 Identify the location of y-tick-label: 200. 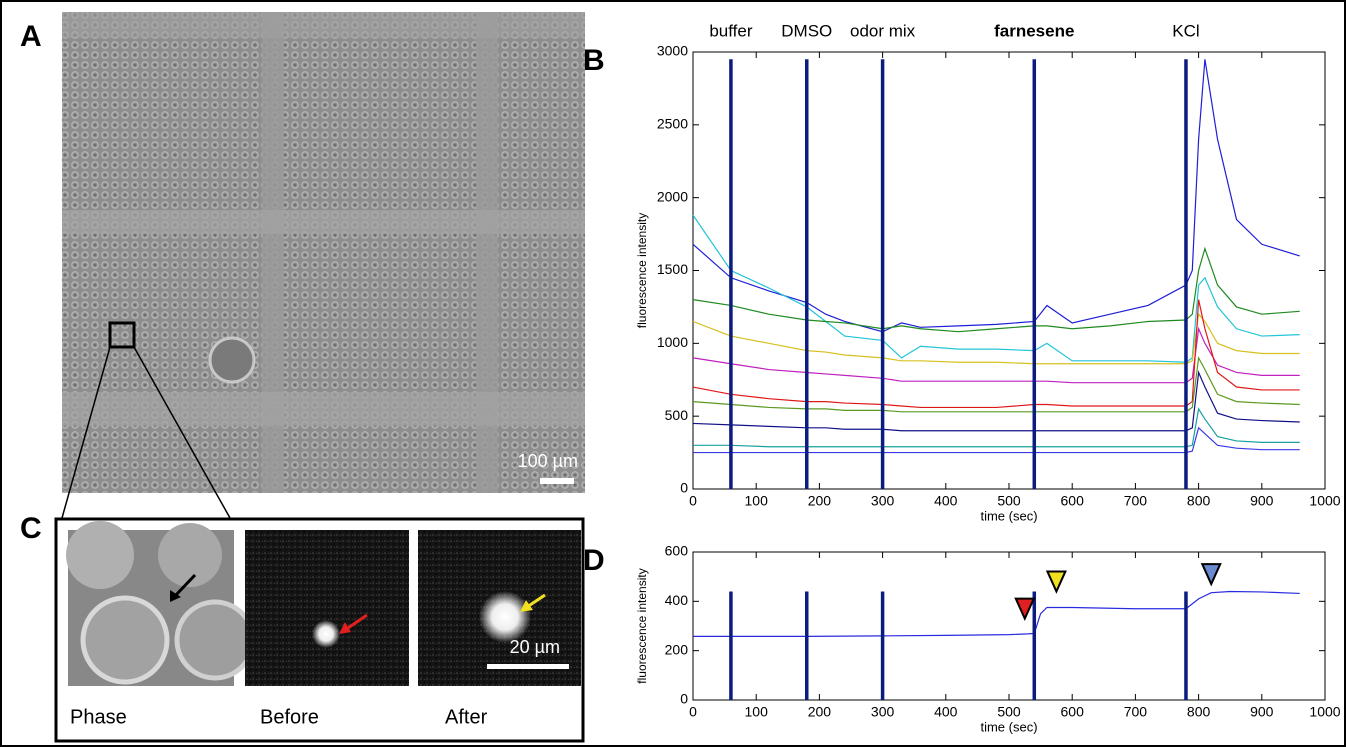
(677, 649).